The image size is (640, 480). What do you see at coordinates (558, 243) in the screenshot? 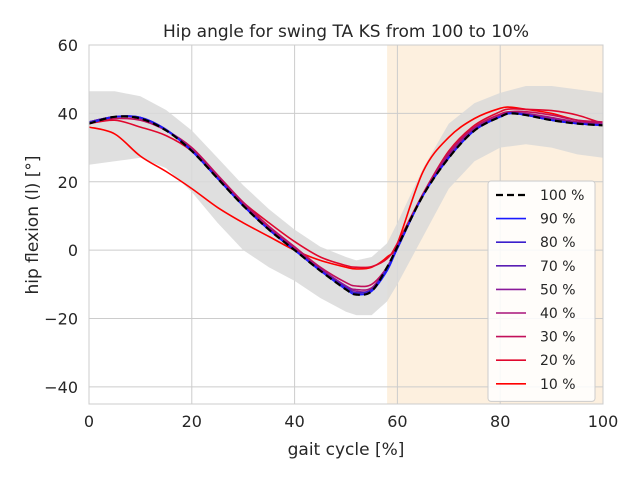
I see `legend-label: 80 %` at bounding box center [558, 243].